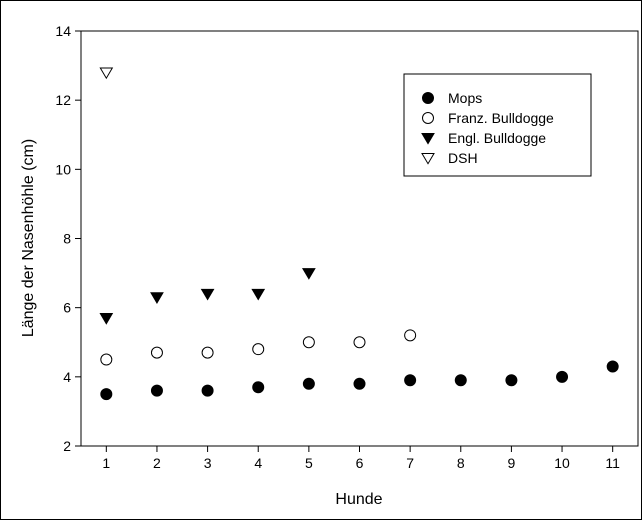 This screenshot has height=524, width=642. What do you see at coordinates (465, 98) in the screenshot?
I see `legend-label: Mops` at bounding box center [465, 98].